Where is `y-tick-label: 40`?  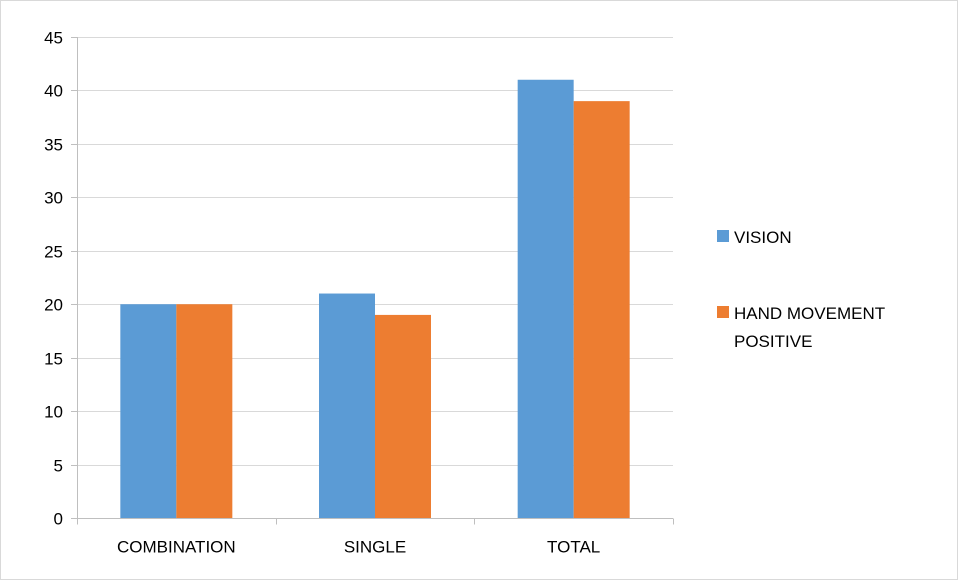
y-tick-label: 40 is located at coordinates (53, 91).